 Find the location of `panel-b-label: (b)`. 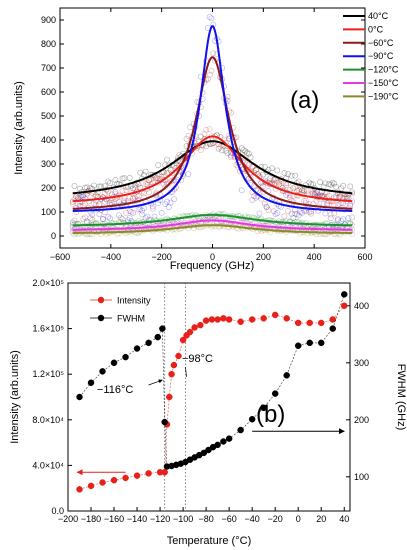

panel-b-label: (b) is located at coordinates (270, 414).